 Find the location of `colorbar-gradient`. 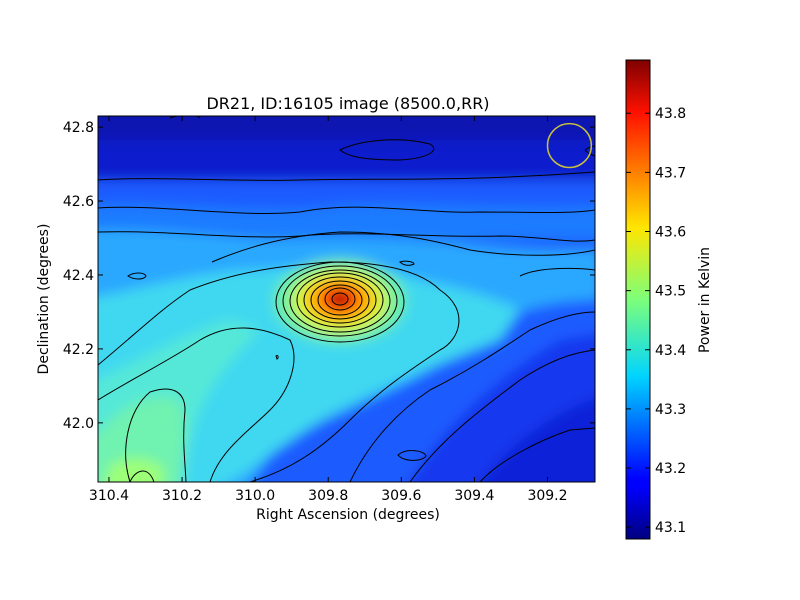

colorbar-gradient is located at coordinates (638, 299).